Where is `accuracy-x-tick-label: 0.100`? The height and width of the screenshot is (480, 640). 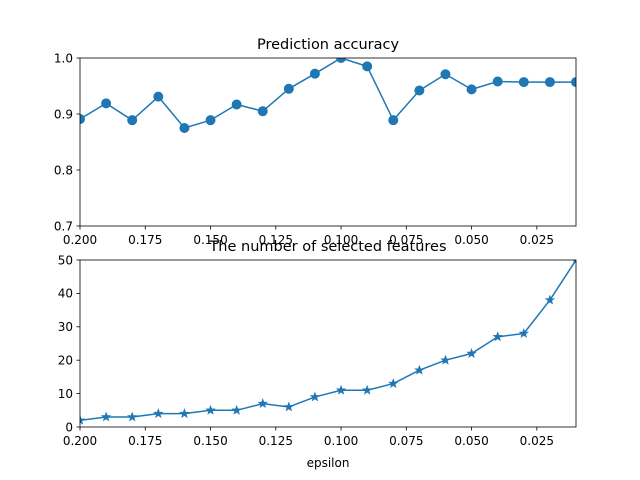 accuracy-x-tick-label: 0.100 is located at coordinates (341, 240).